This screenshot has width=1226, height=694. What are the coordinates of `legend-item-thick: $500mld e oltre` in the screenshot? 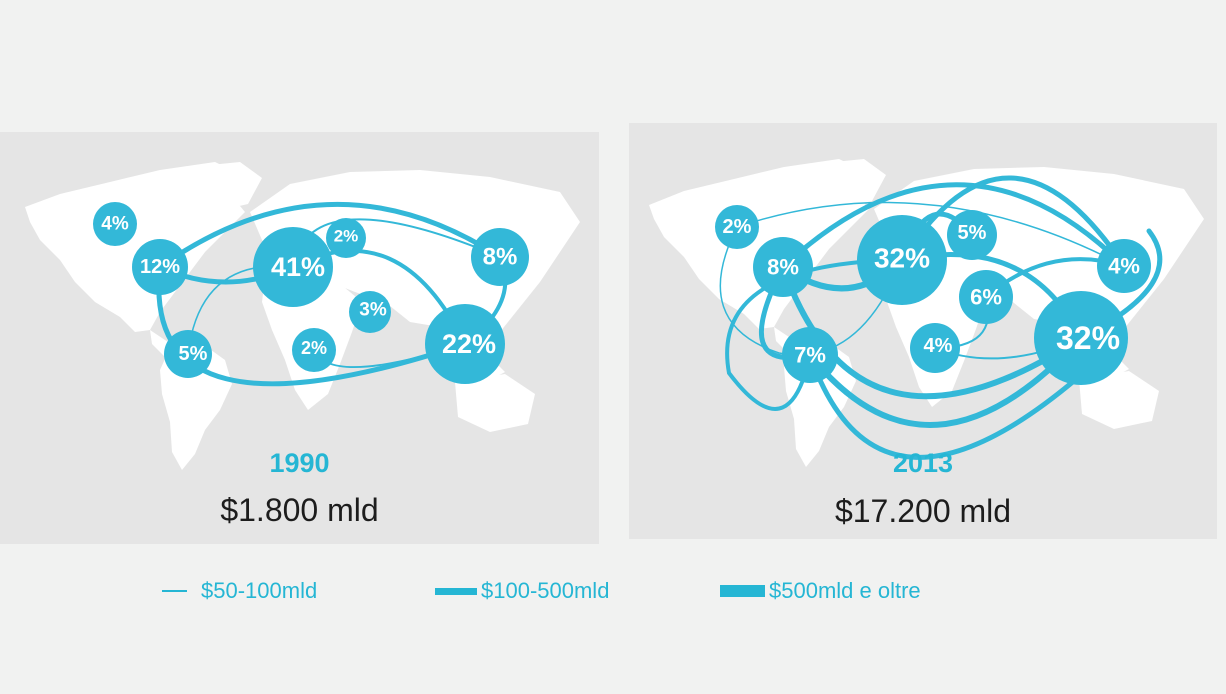 It's located at (820, 591).